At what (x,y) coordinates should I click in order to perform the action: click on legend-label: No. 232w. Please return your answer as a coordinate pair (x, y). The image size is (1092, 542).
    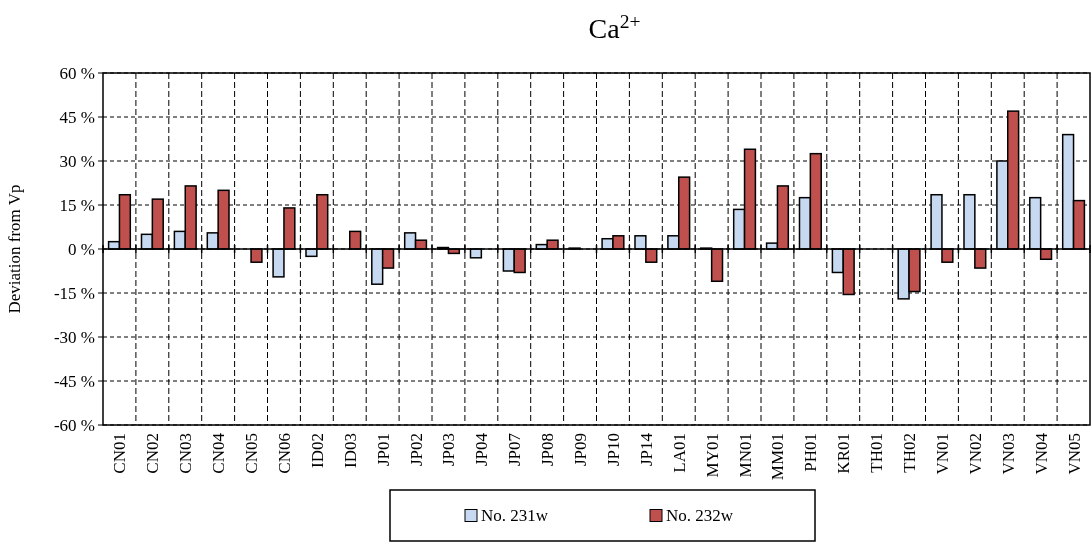
    Looking at the image, I should click on (700, 516).